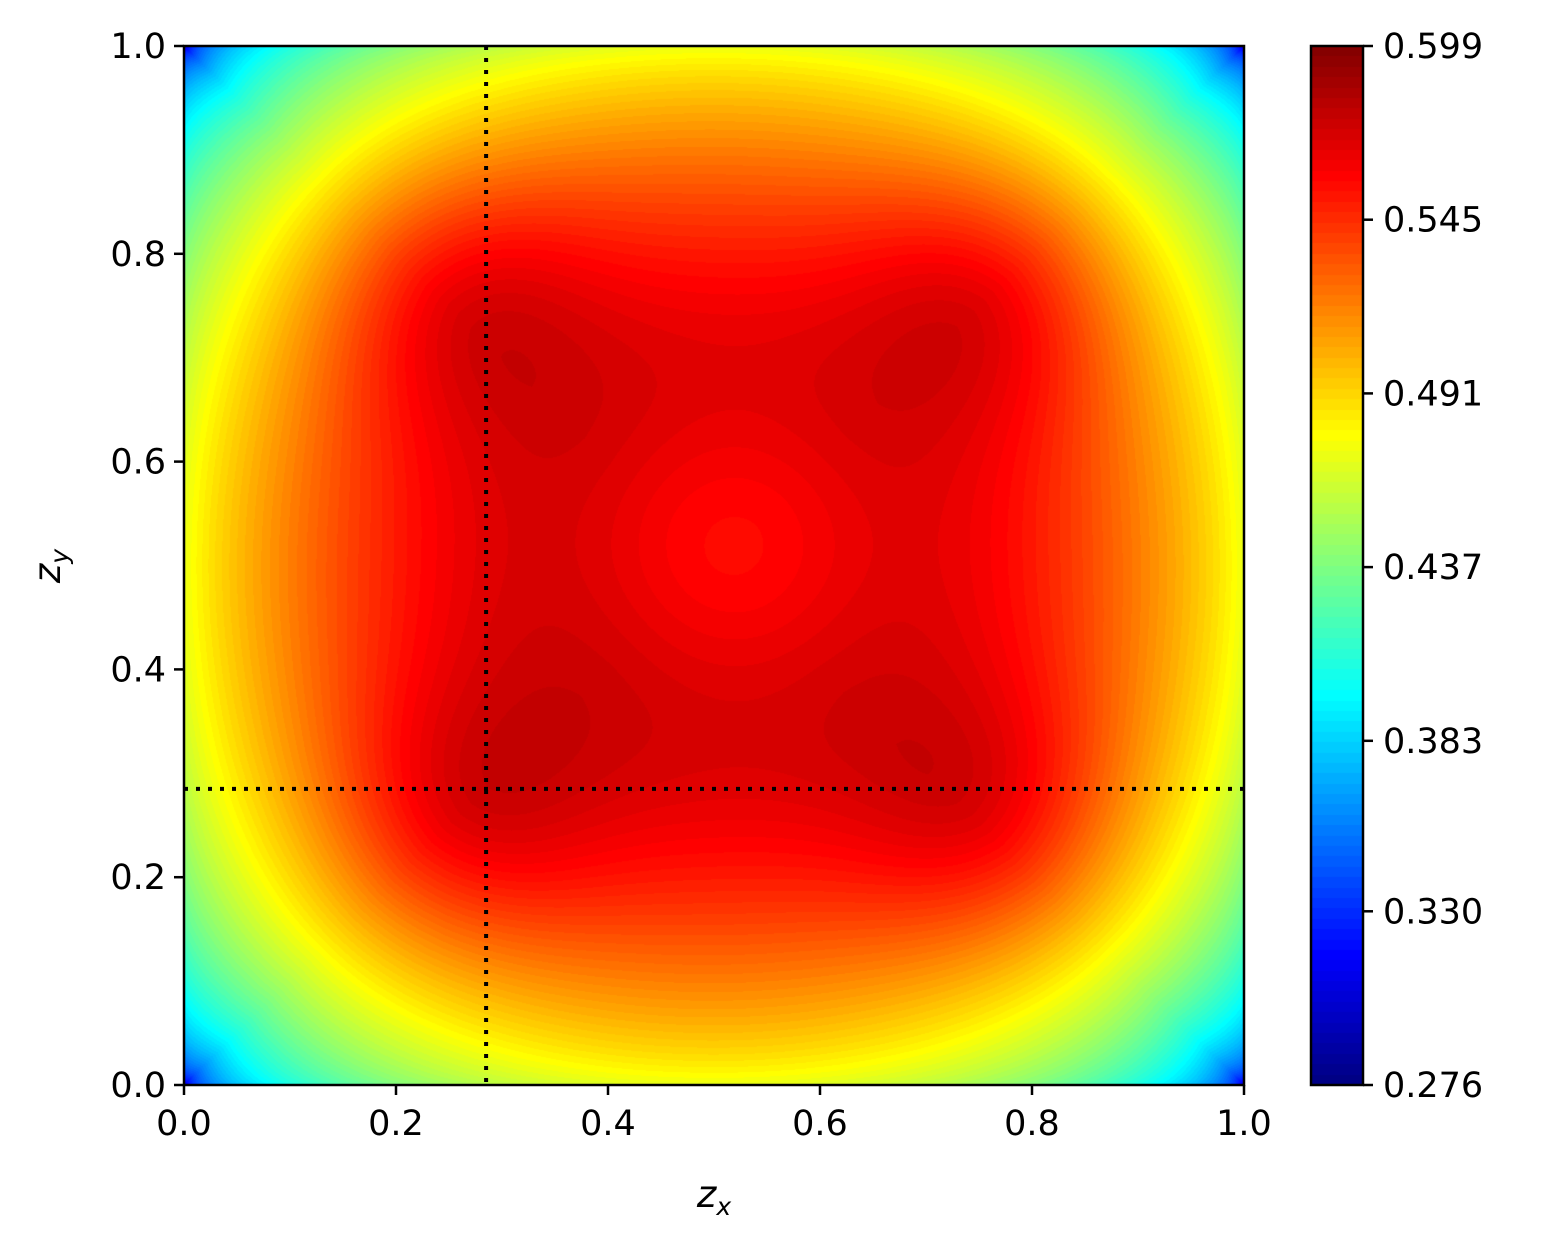 Image resolution: width=1541 pixels, height=1245 pixels. Describe the element at coordinates (1433, 47) in the screenshot. I see `colorbar-tick-label: 0.599` at that location.